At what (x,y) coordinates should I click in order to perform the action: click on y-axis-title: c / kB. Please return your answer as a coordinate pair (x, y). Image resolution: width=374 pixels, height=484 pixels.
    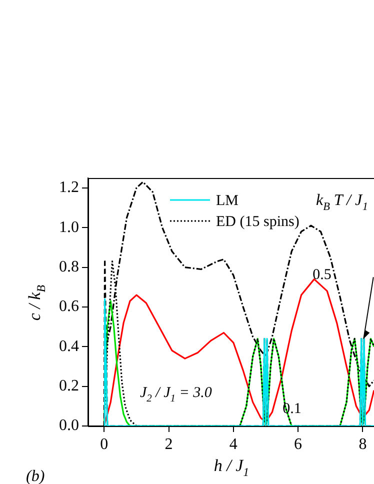
    Looking at the image, I should click on (36, 303).